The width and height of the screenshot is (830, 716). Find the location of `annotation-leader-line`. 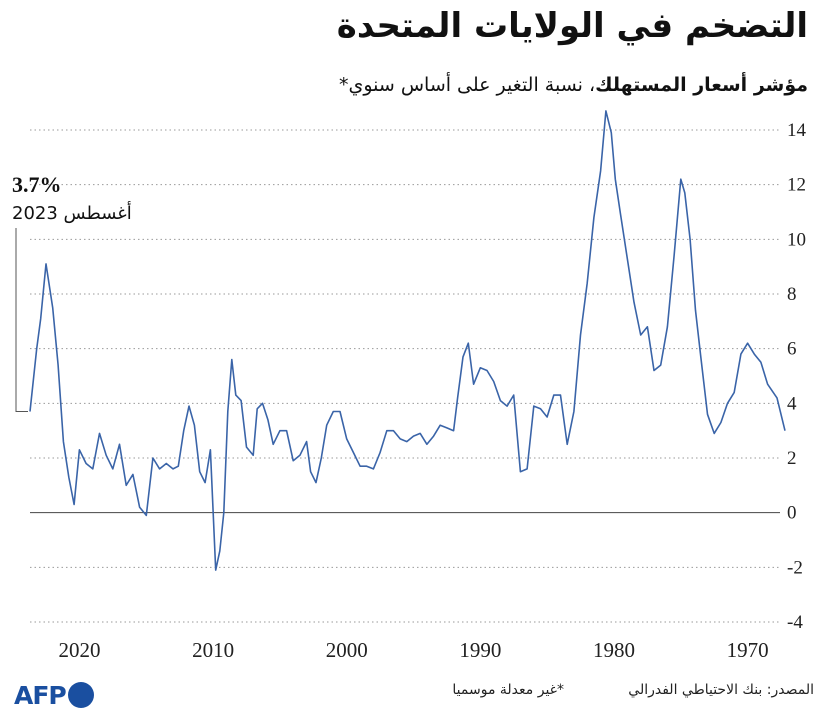

annotation-leader-line is located at coordinates (21, 320).